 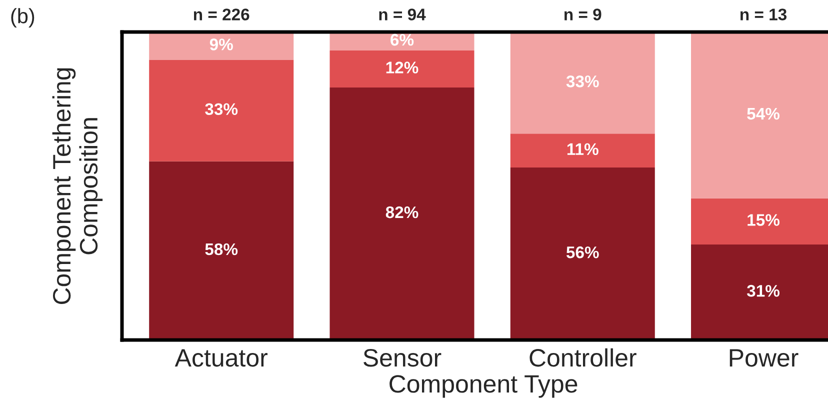 I want to click on annotation: n = 9, so click(x=583, y=14).